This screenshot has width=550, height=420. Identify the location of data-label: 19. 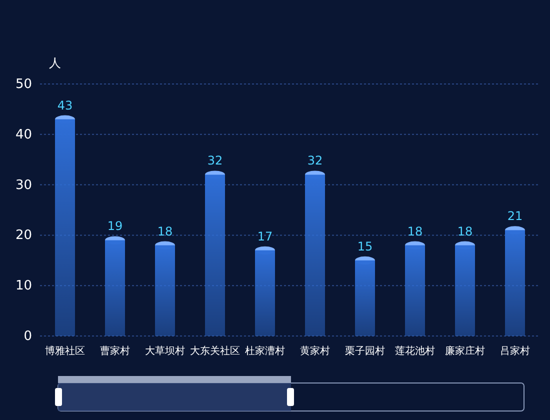
(115, 226).